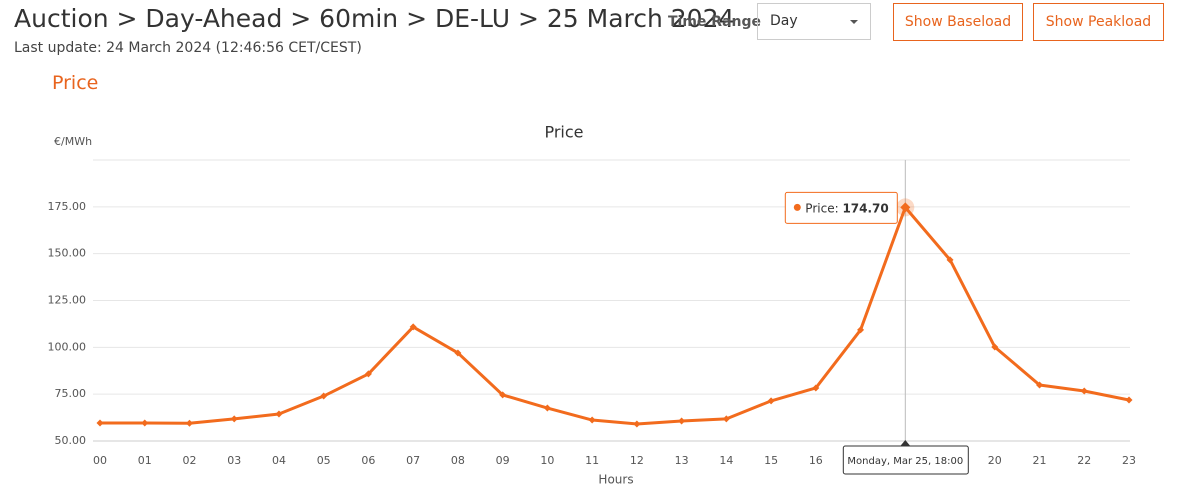 This screenshot has height=491, width=1200. I want to click on baseload-button: Show Baseload, so click(958, 22).